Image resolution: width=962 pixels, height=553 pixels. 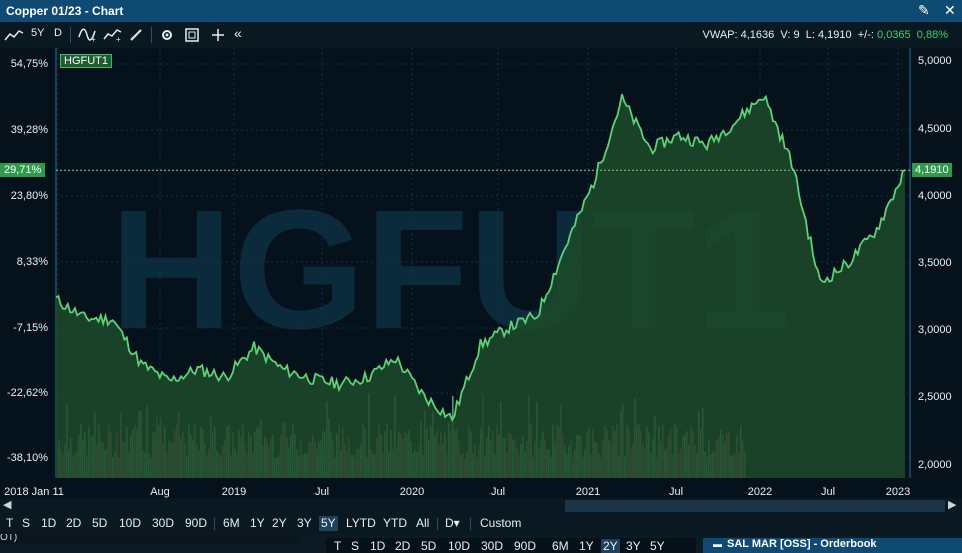 I want to click on range-button: 90D, so click(x=196, y=523).